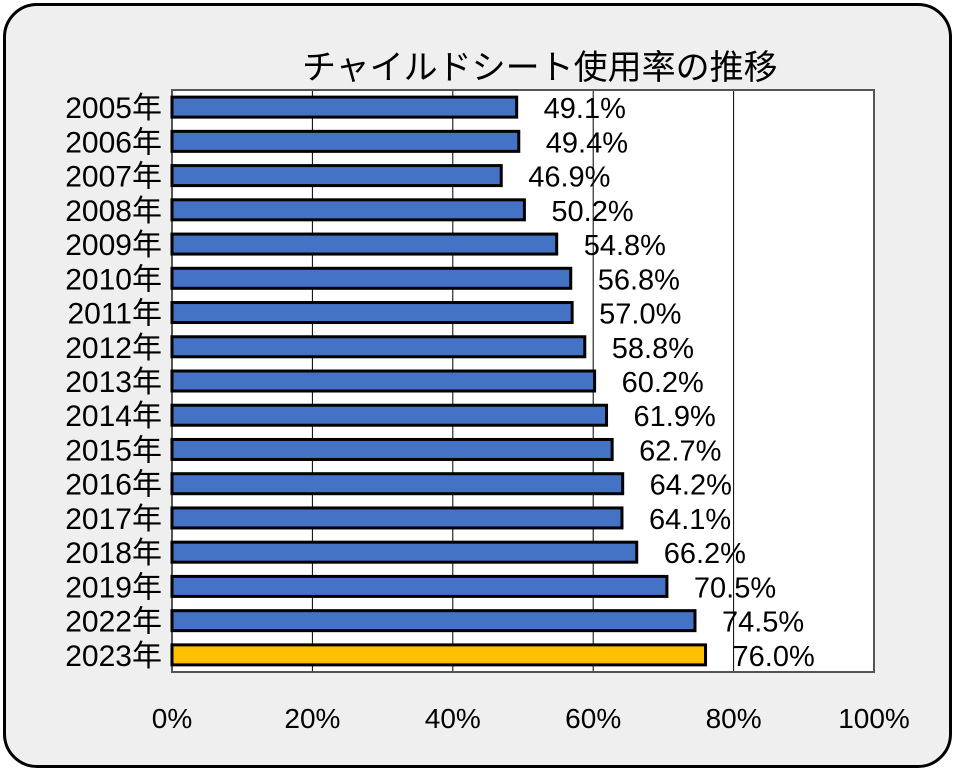  I want to click on category-label: 2009年, so click(113, 245).